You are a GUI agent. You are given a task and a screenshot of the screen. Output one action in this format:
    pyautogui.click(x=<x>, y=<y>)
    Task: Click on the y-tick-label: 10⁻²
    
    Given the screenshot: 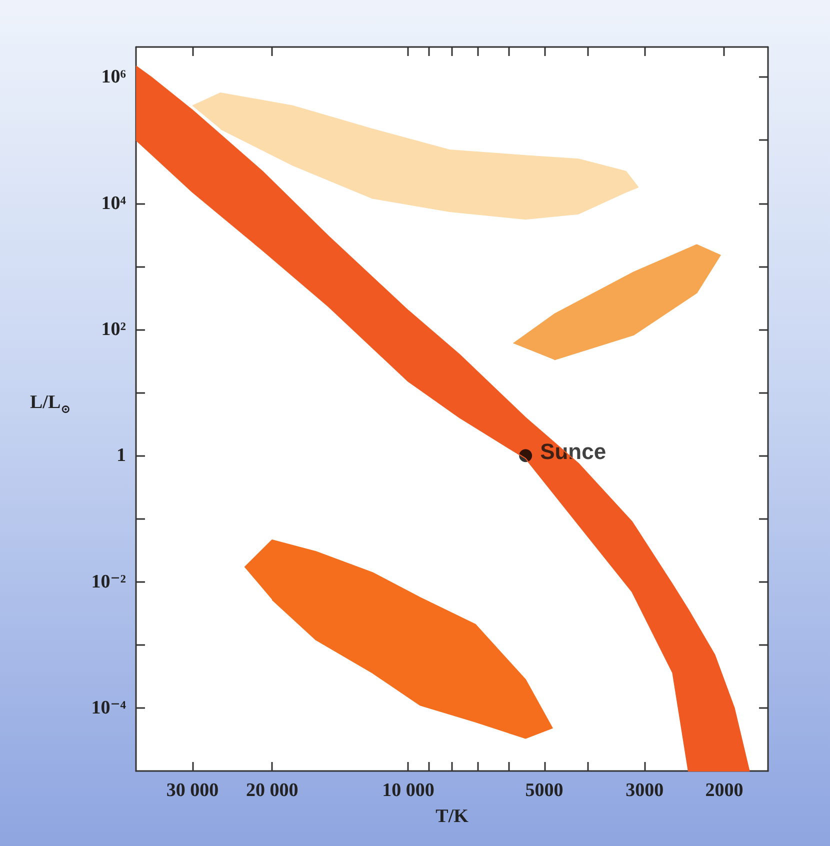 What is the action you would take?
    pyautogui.click(x=108, y=581)
    